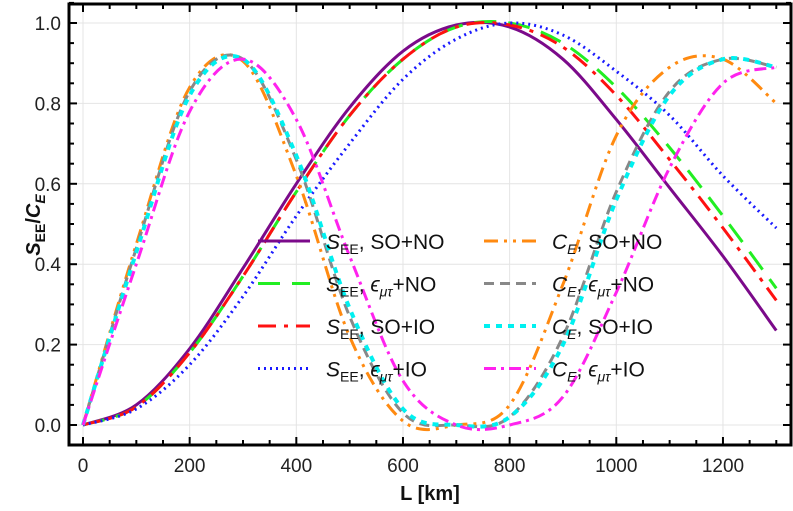 This screenshot has width=793, height=511. I want to click on x-tick-label: 200, so click(190, 466).